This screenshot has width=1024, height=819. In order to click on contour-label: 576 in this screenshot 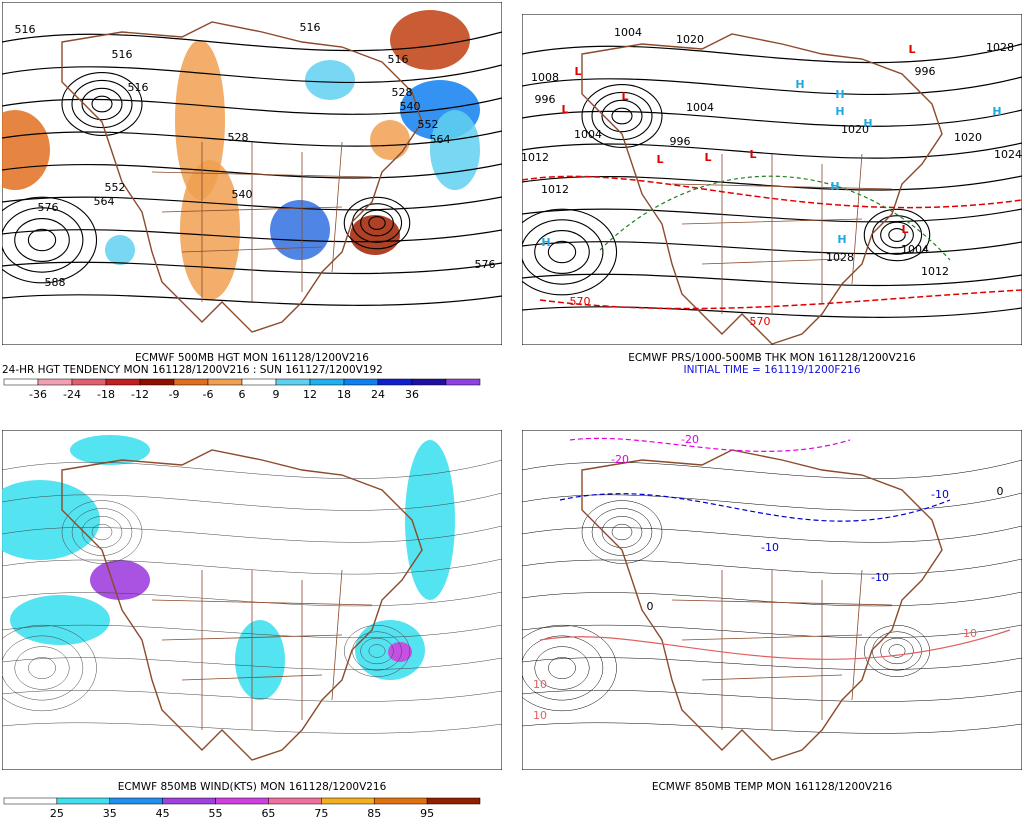, I will do `click(48, 207)`.